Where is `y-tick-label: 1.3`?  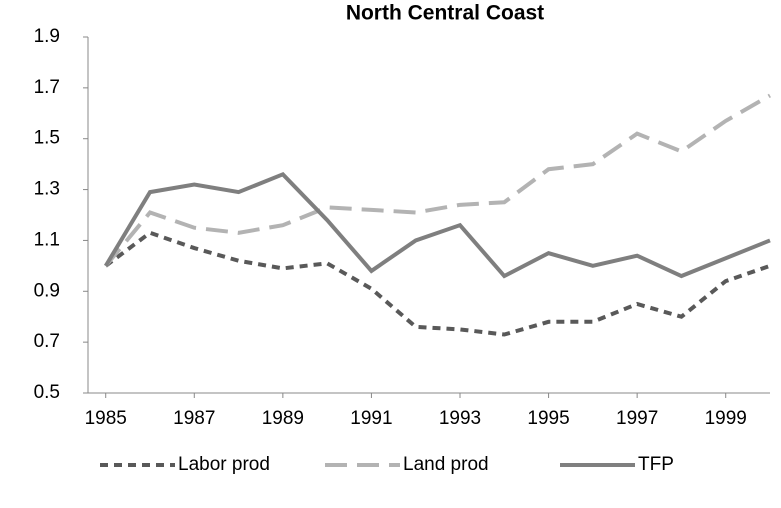
y-tick-label: 1.3 is located at coordinates (47, 189).